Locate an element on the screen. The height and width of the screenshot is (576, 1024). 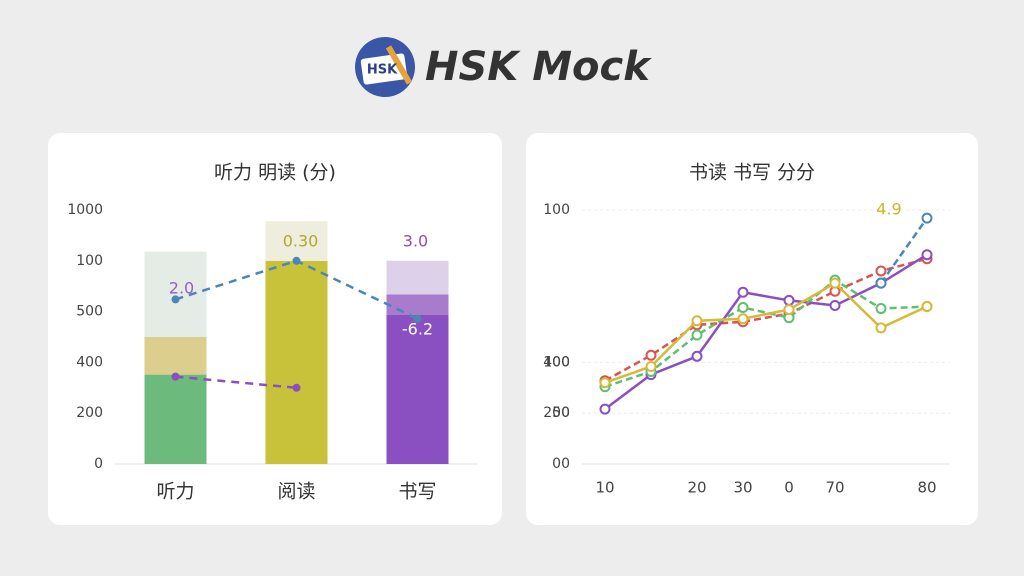
logo-text: HSK is located at coordinates (382, 70).